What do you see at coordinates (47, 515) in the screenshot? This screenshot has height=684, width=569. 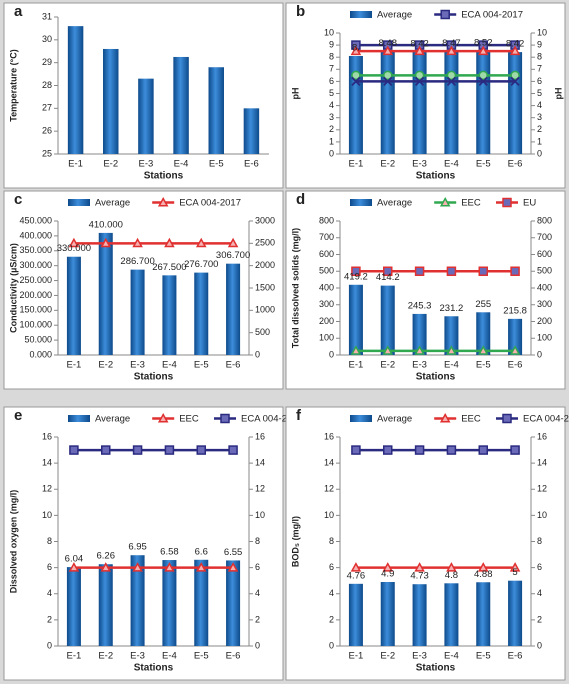 I see `y-tick-label: 10` at bounding box center [47, 515].